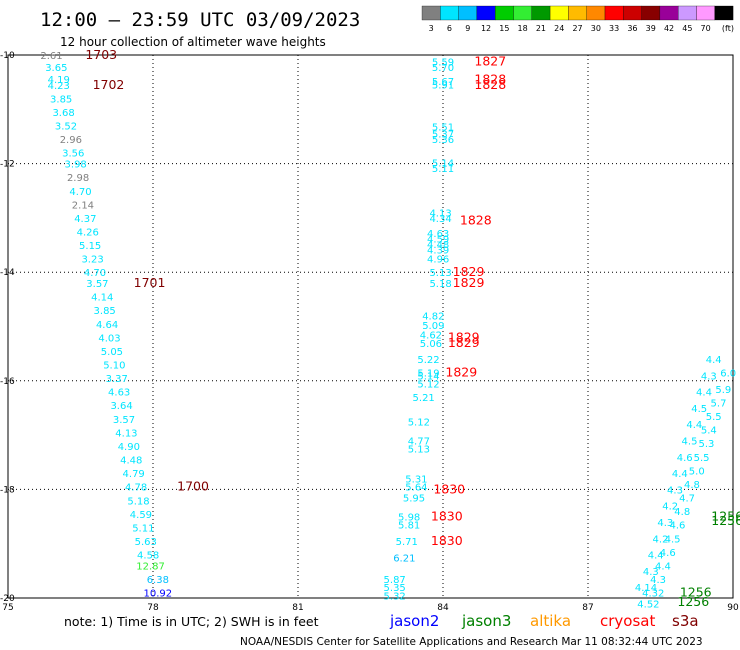 The height and width of the screenshot is (650, 740). Describe the element at coordinates (83, 205) in the screenshot. I see `swh-value: 2.14` at that location.